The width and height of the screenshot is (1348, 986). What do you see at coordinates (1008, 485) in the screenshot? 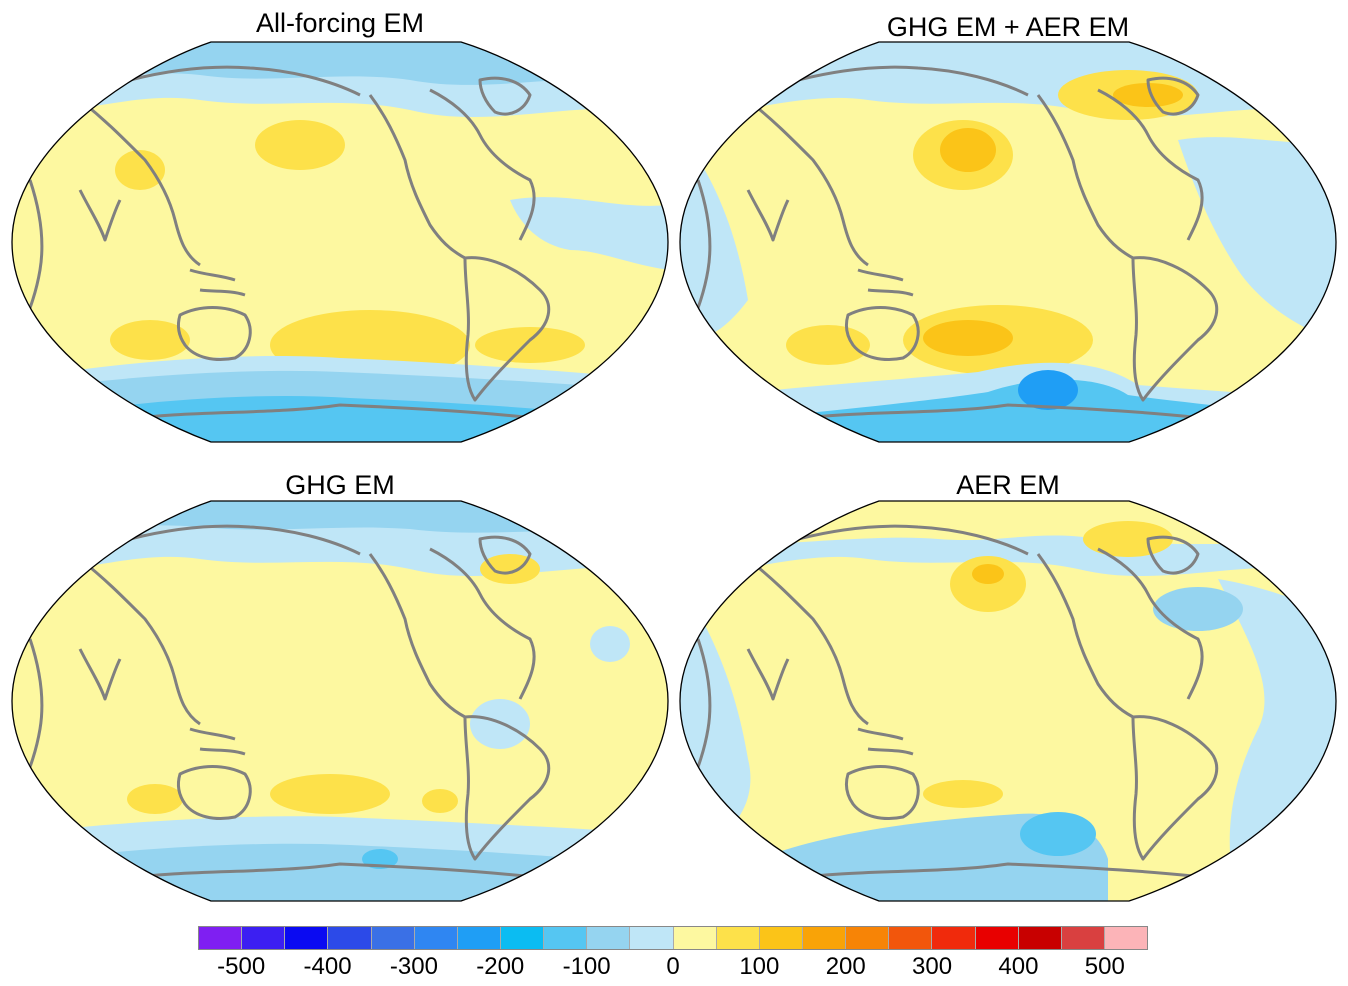
I see `panel-title-aer: AER EM` at bounding box center [1008, 485].